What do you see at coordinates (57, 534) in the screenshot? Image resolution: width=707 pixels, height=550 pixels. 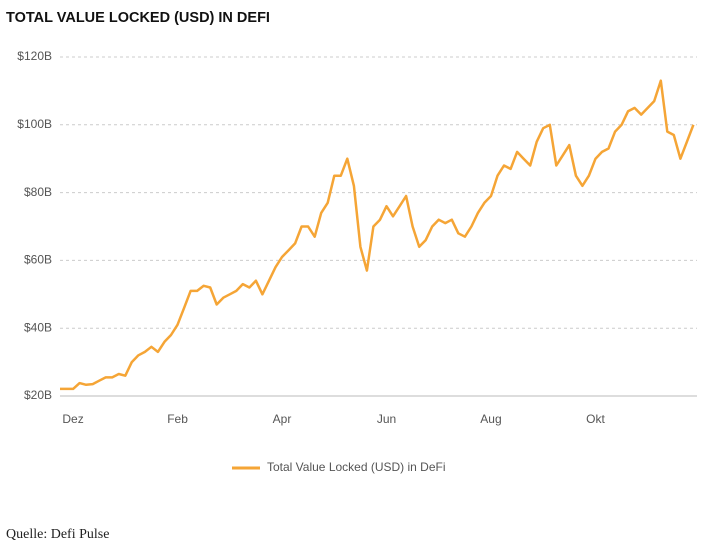 I see `source: Quelle: Defi Pulse` at bounding box center [57, 534].